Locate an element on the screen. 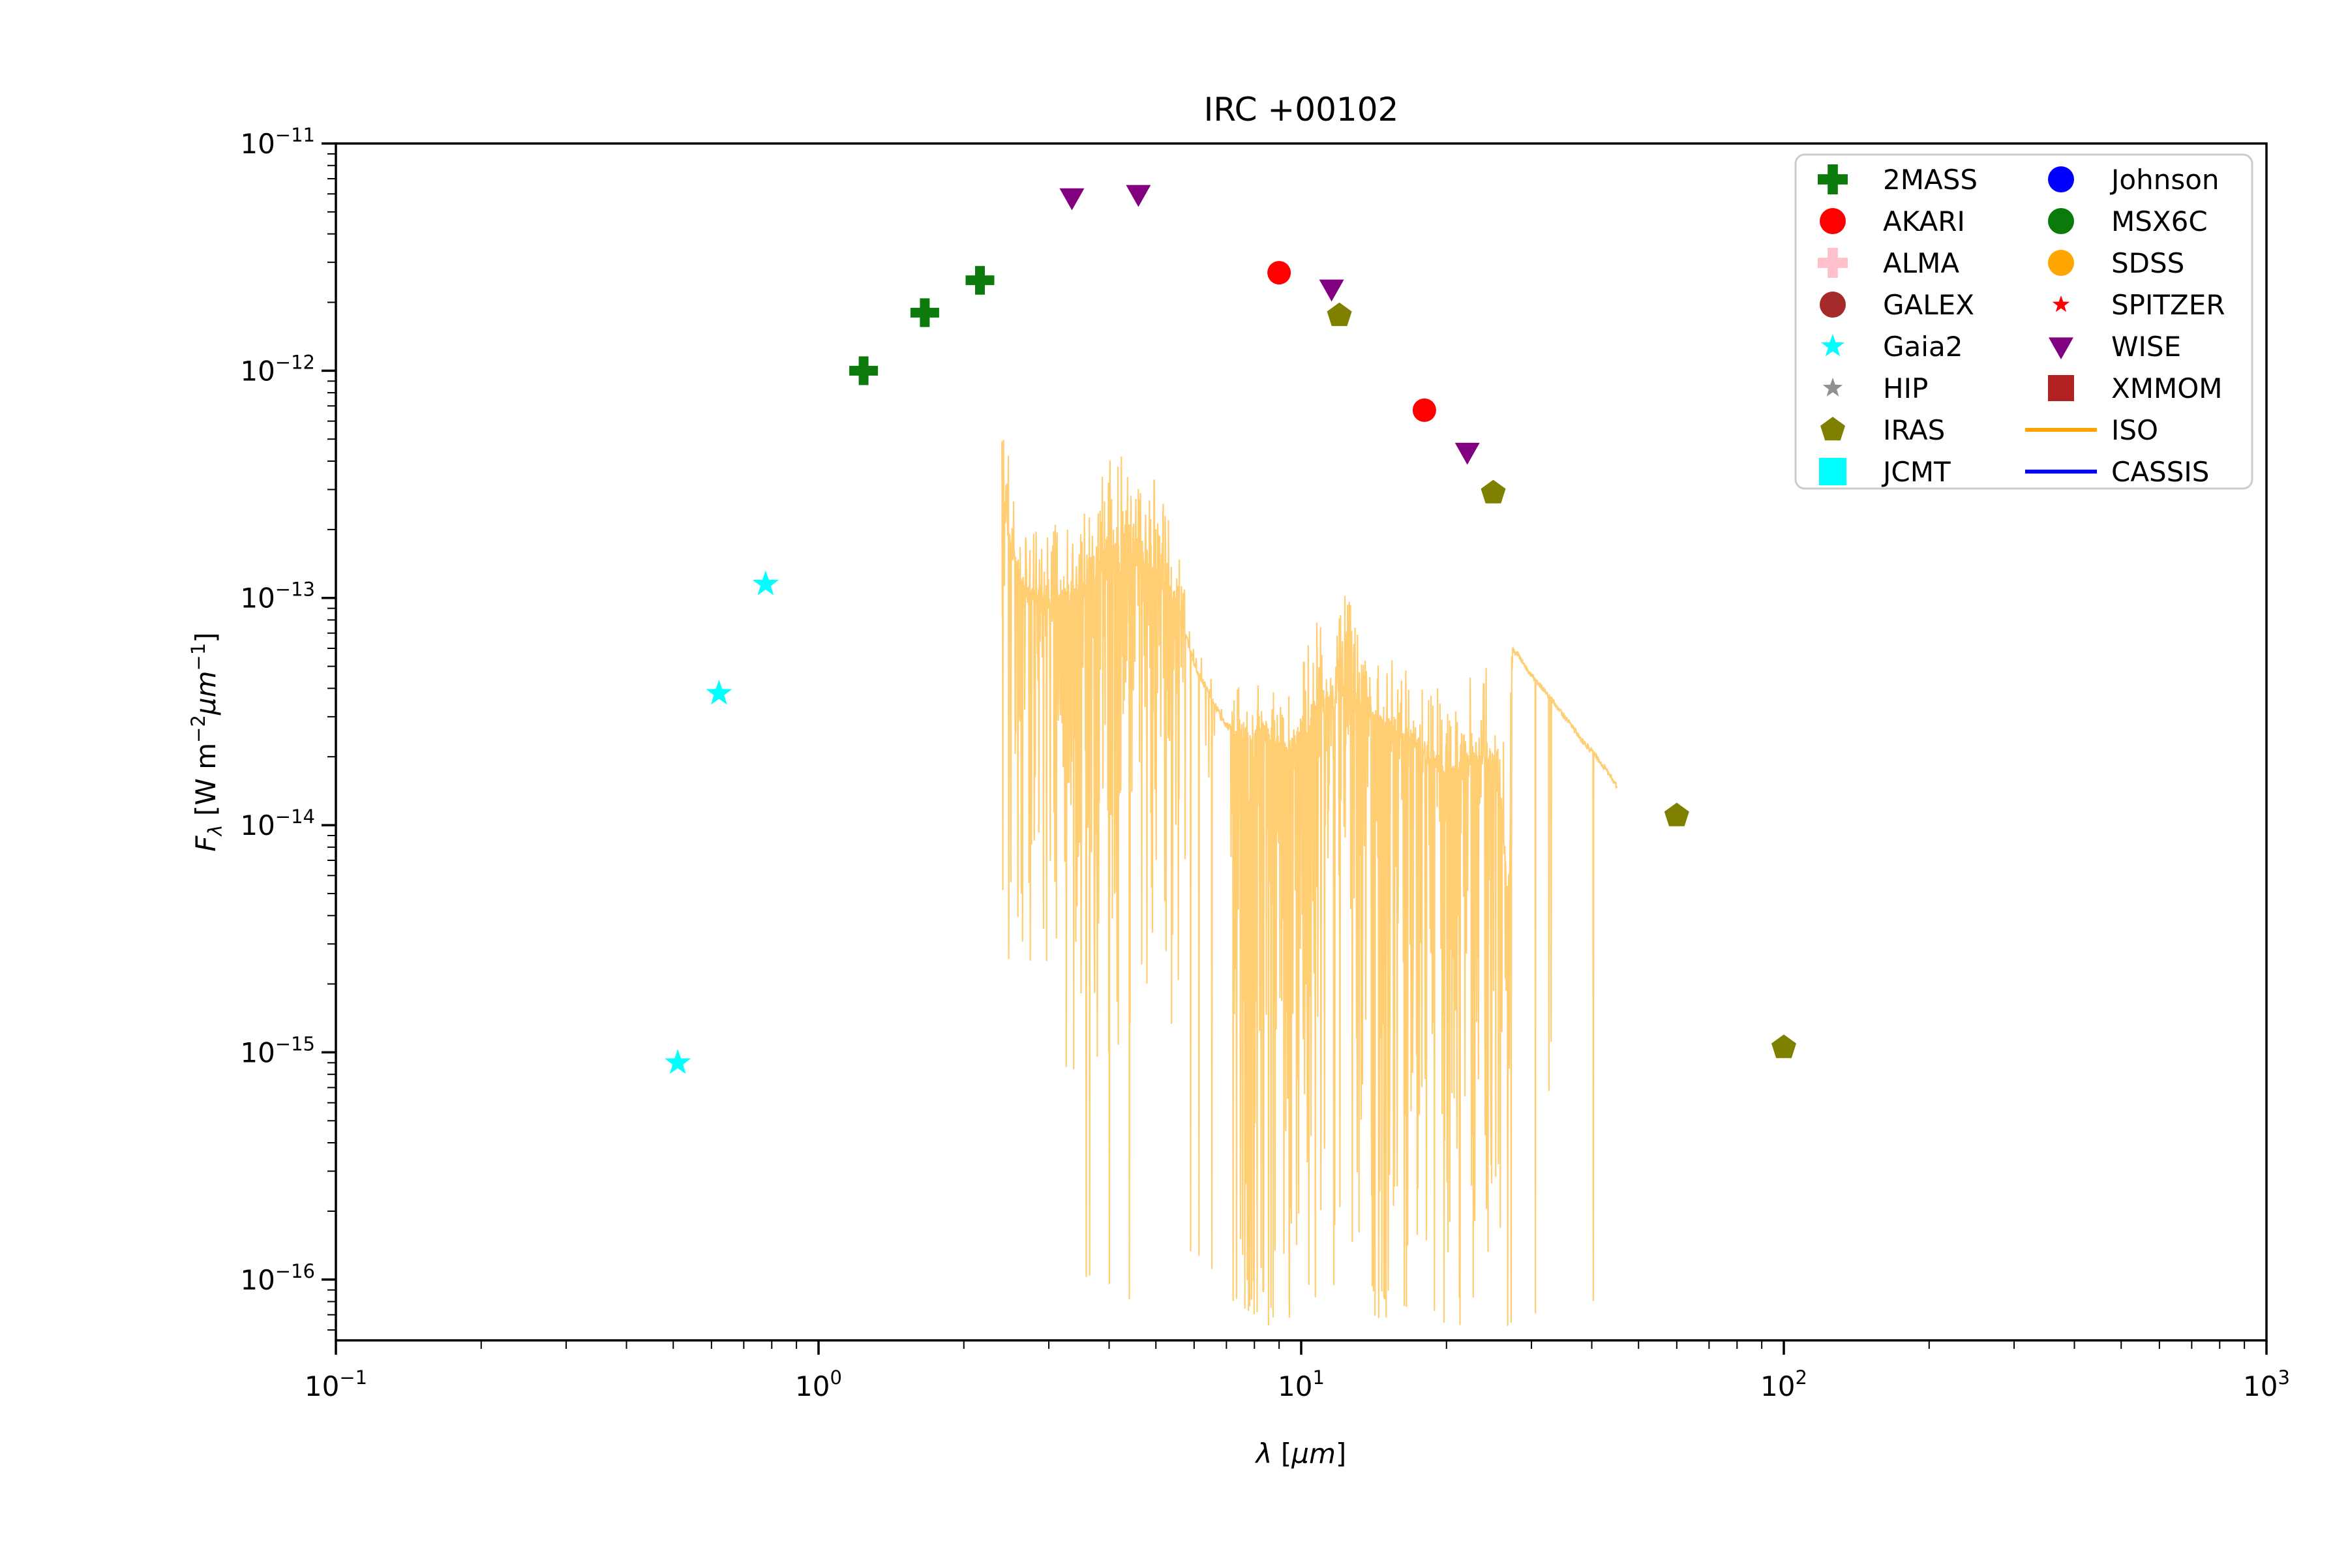 This screenshot has width=2348, height=1568. legend-entry-alma: ALMA is located at coordinates (1921, 263).